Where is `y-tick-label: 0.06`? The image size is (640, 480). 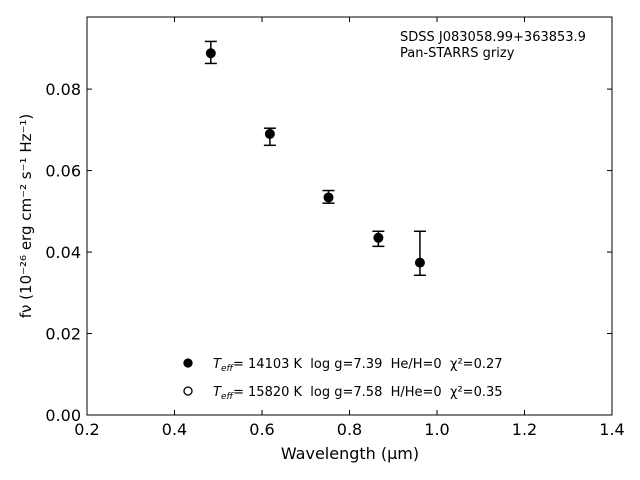
y-tick-label: 0.06 is located at coordinates (63, 171).